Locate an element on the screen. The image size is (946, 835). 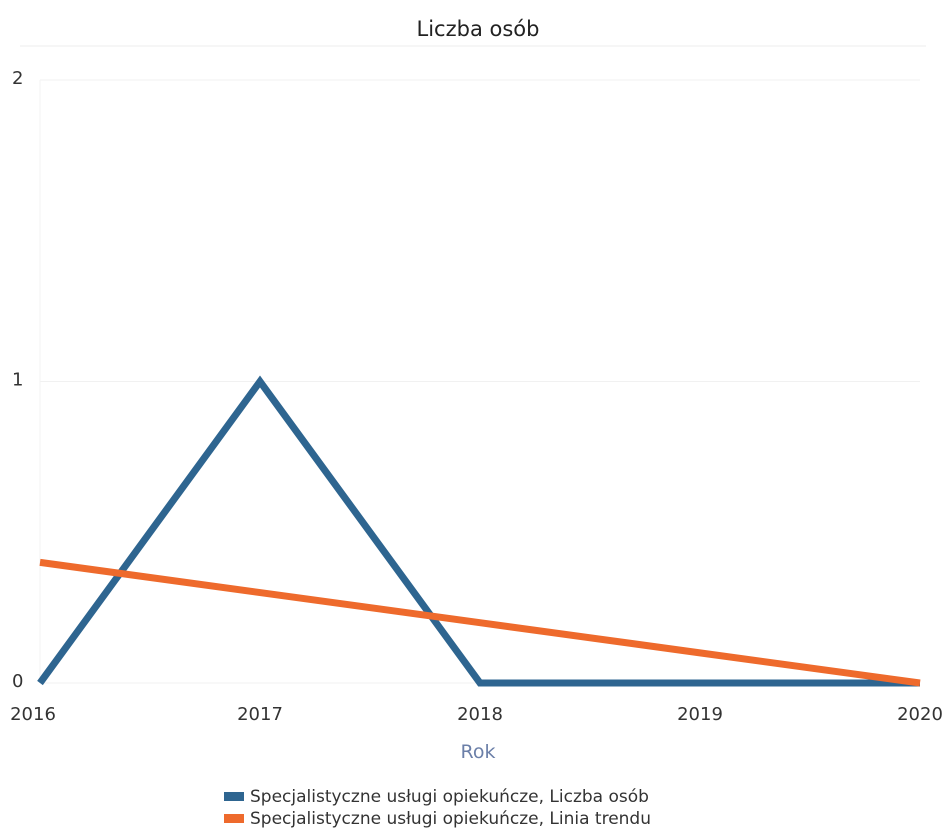
y-tick-label: 0 is located at coordinates (17, 681).